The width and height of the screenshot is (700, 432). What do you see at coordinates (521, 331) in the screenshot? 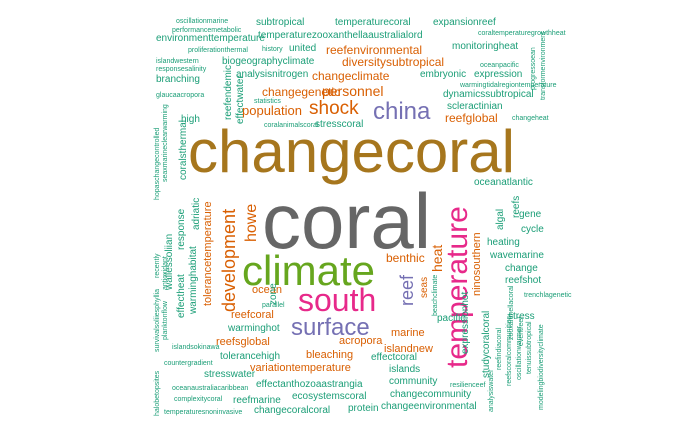
I see `word: eventreef` at bounding box center [521, 331].